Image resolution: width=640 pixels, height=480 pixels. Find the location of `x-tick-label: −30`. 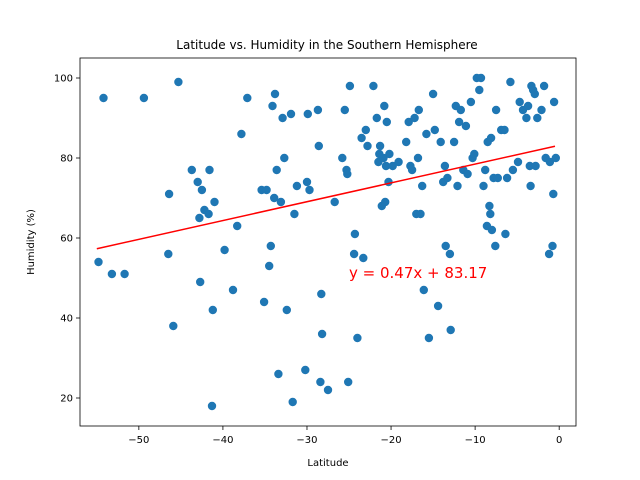

x-tick-label: −30 is located at coordinates (306, 440).